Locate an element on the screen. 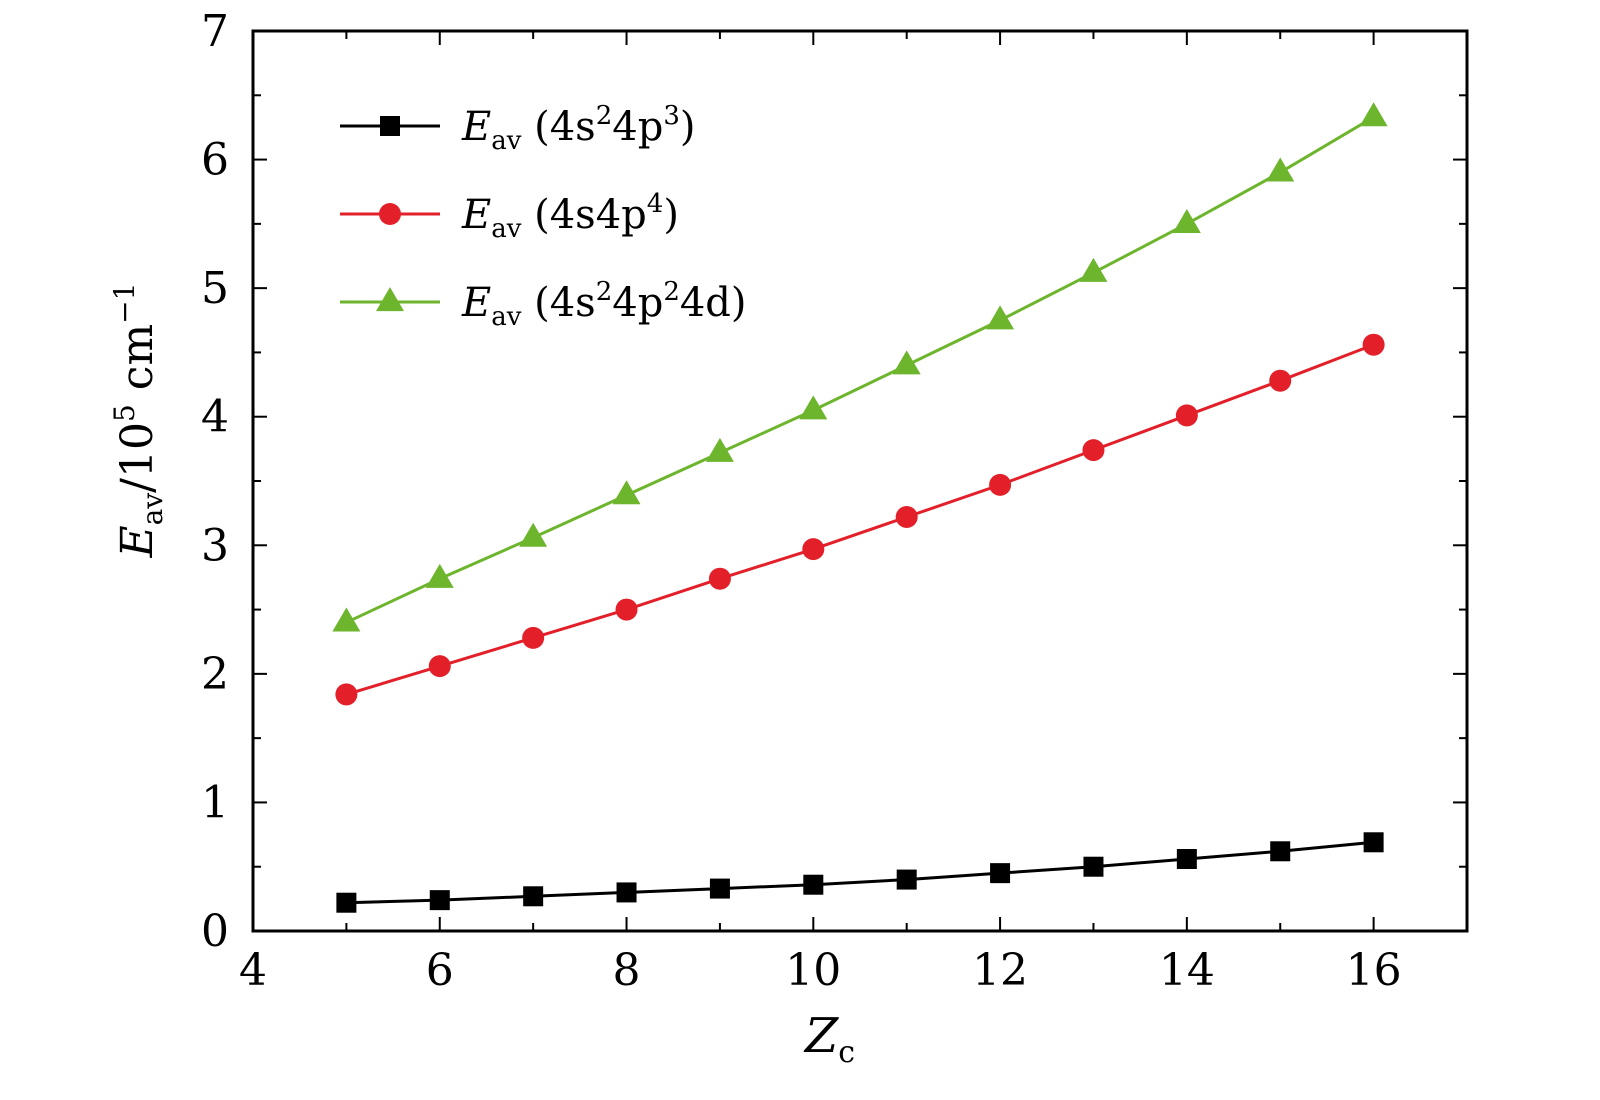 This screenshot has height=1100, width=1600. y-axis-label-unit-sup: −1 is located at coordinates (124, 303).